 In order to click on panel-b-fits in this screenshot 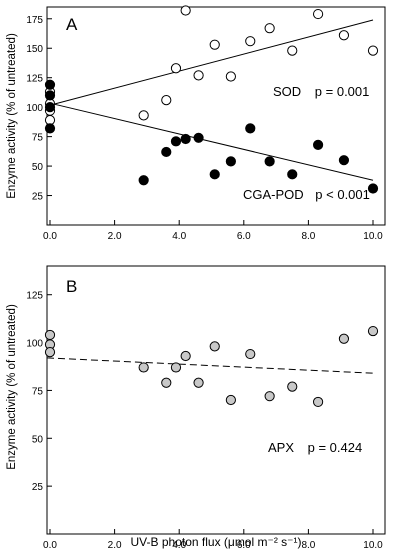, I will do `click(210, 365)`.